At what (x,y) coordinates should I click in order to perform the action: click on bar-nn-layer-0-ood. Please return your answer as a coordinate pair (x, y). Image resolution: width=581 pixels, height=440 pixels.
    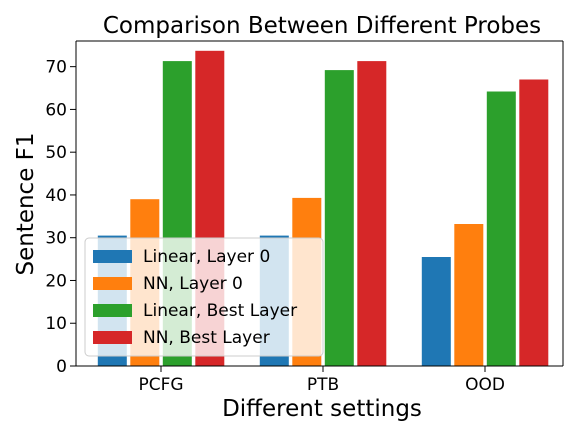
    Looking at the image, I should click on (469, 295).